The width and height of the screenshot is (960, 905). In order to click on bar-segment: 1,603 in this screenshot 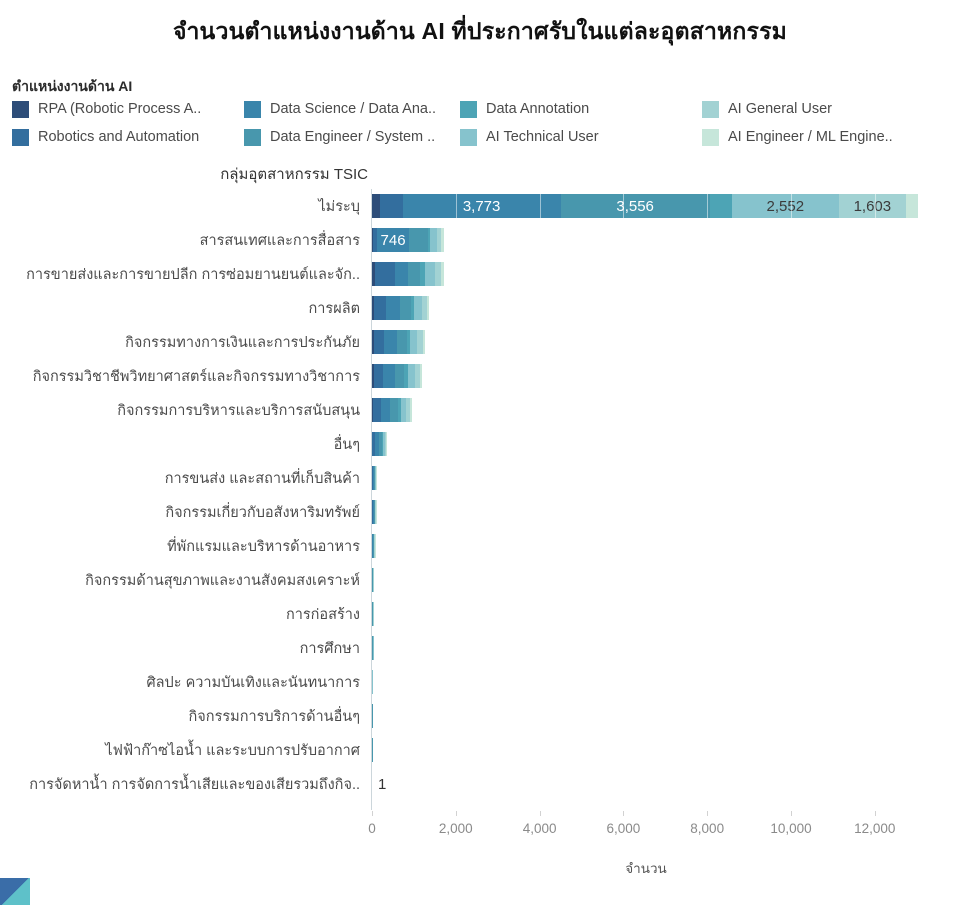, I will do `click(872, 206)`.